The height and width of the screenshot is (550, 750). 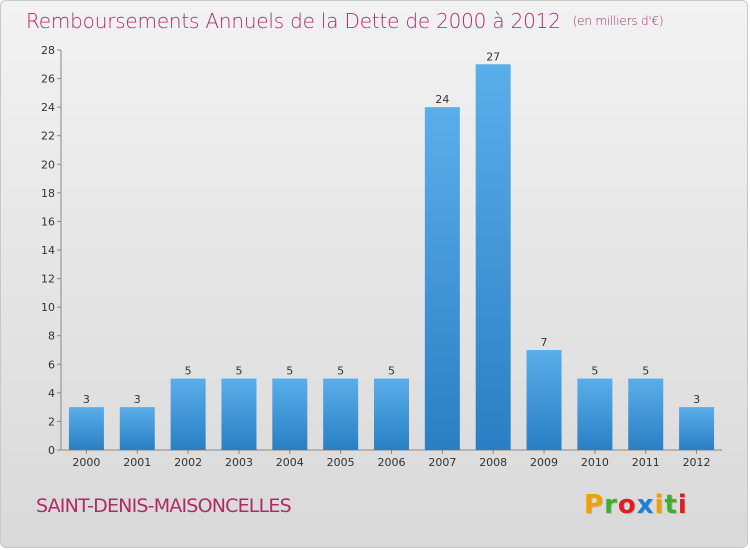 I want to click on logo-letter: x, so click(x=645, y=505).